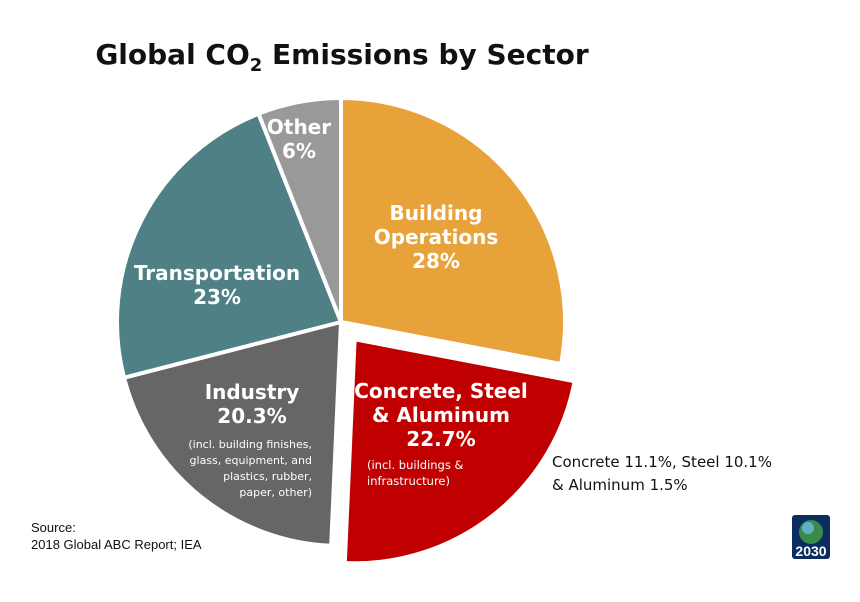 The image size is (860, 602). What do you see at coordinates (425, 54) in the screenshot?
I see `chart-title-rest: Emissions by Sector` at bounding box center [425, 54].